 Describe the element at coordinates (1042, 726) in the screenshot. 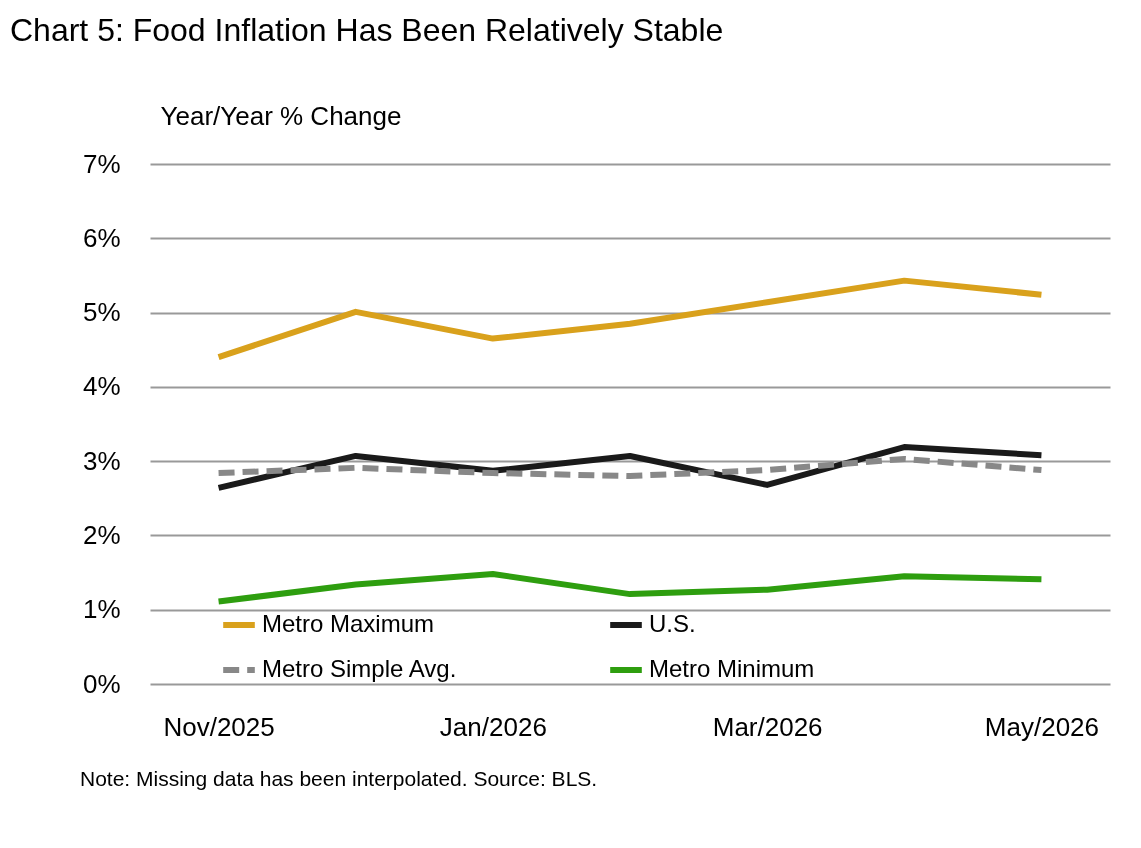

I see `x-tick-label: May/2026` at that location.